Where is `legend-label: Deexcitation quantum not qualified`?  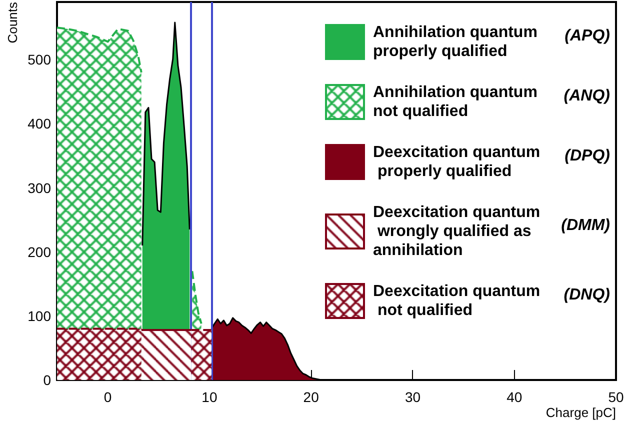
legend-label: Deexcitation quantum not qualified is located at coordinates (456, 301).